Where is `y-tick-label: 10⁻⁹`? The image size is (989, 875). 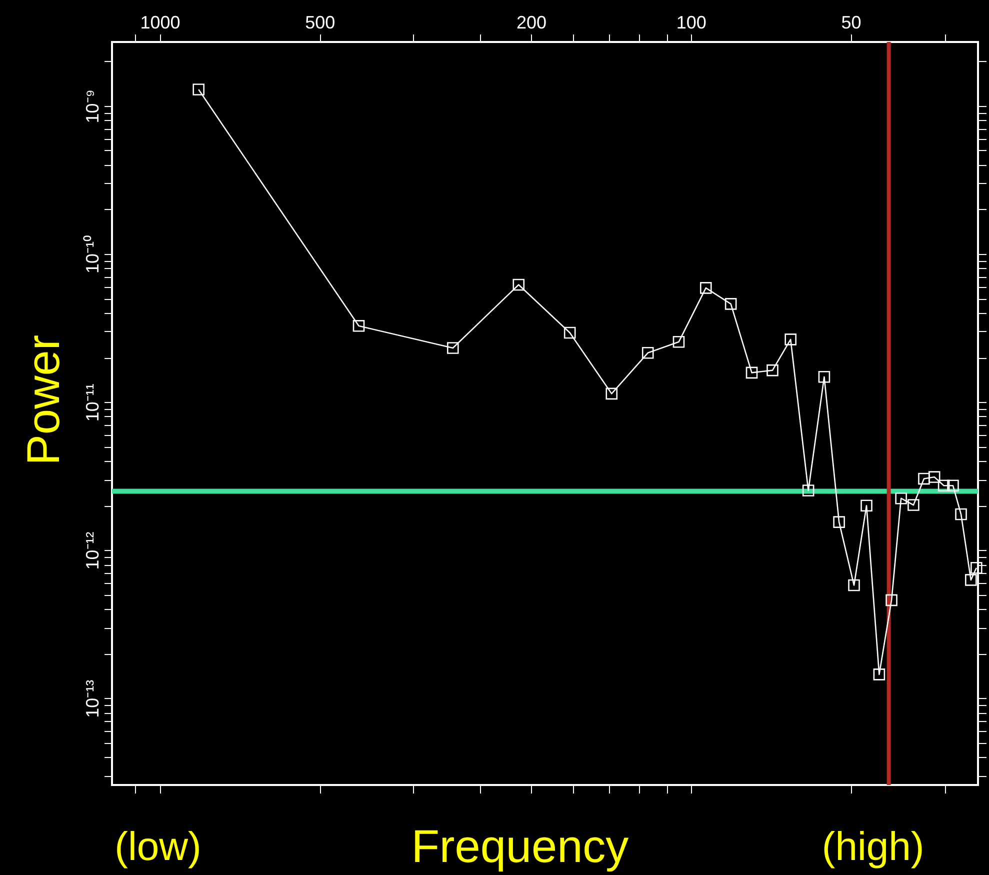 y-tick-label: 10⁻⁹ is located at coordinates (92, 107).